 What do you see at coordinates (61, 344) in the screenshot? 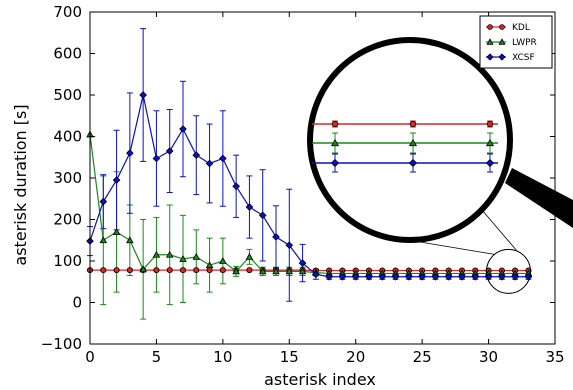
I see `y-tick-label: −100` at bounding box center [61, 344].